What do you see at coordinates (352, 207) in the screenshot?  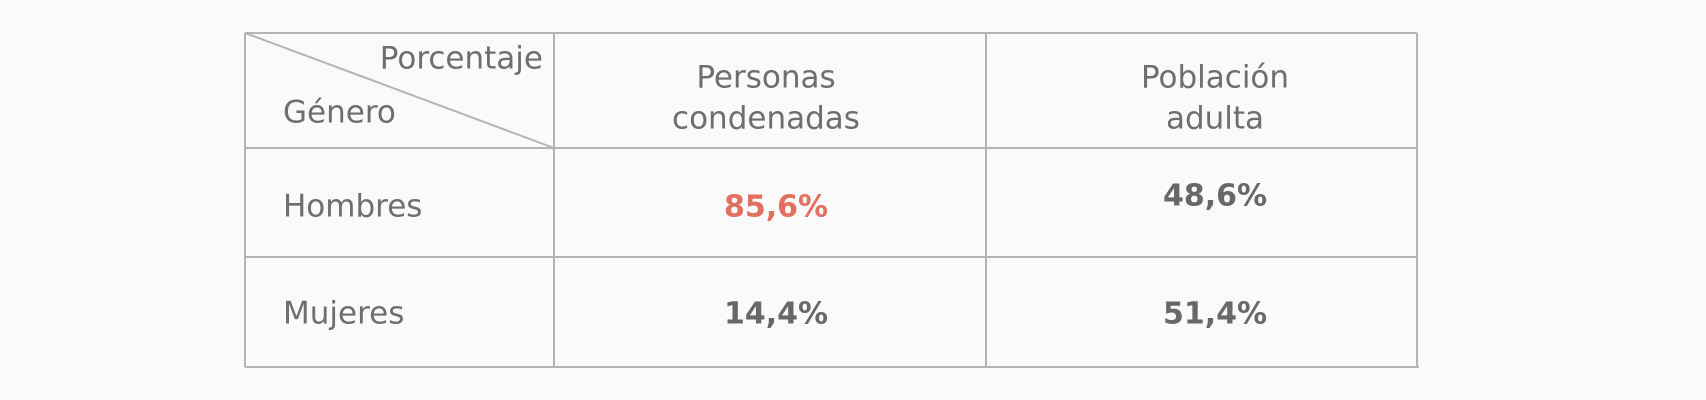 I see `row-label: Hombres` at bounding box center [352, 207].